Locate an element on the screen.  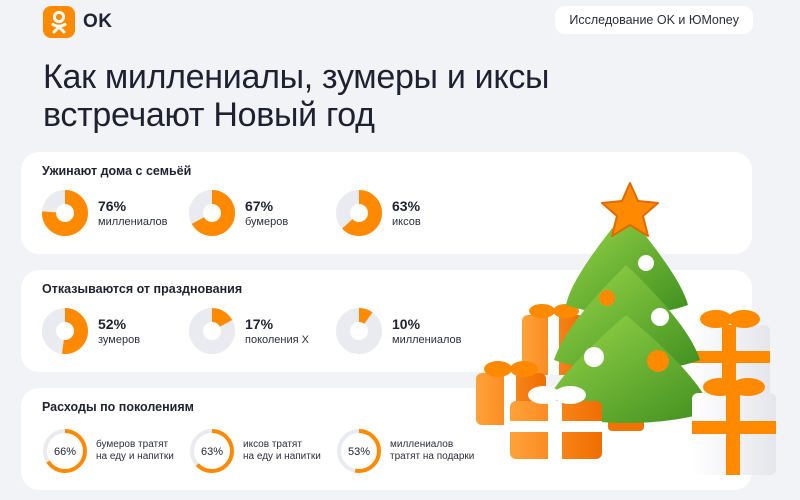
stat-value: 67% is located at coordinates (259, 205).